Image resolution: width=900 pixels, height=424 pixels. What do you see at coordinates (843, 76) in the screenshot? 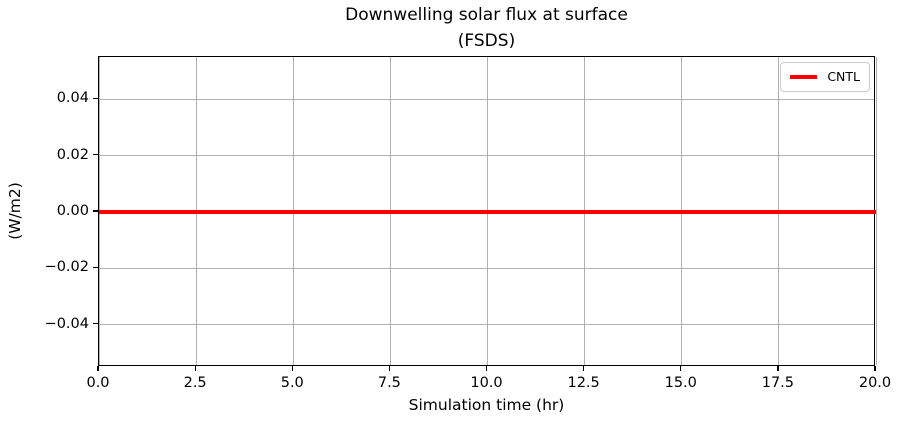
I see `legend-label-cntl: CNTL` at bounding box center [843, 76].